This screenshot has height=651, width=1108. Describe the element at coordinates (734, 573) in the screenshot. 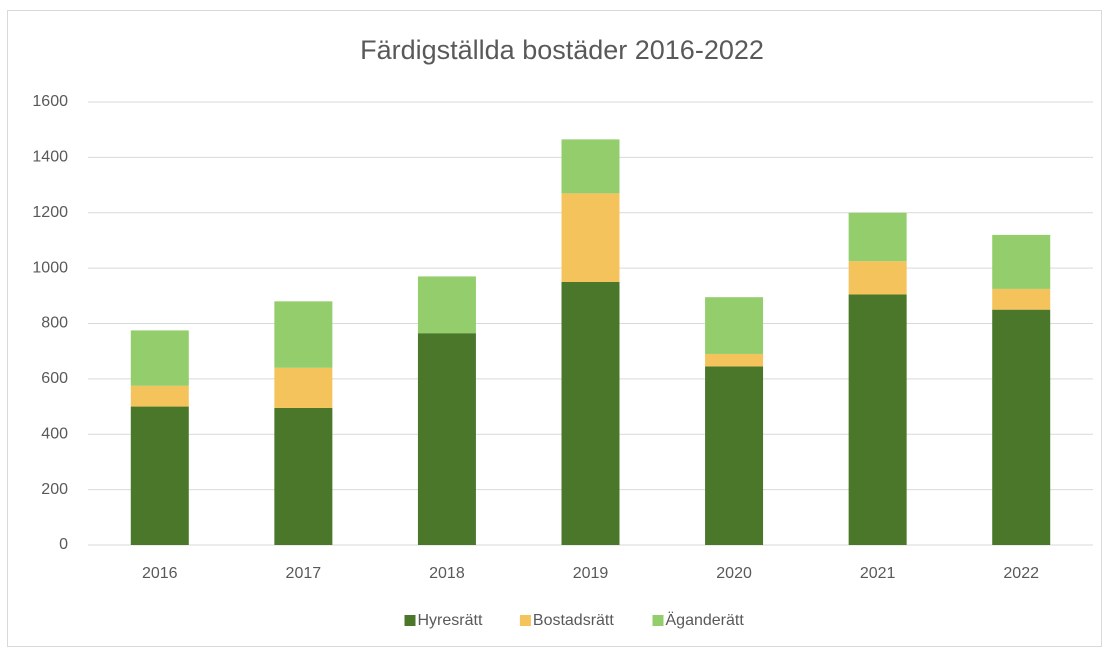

I see `x-tick-label: 2020` at that location.